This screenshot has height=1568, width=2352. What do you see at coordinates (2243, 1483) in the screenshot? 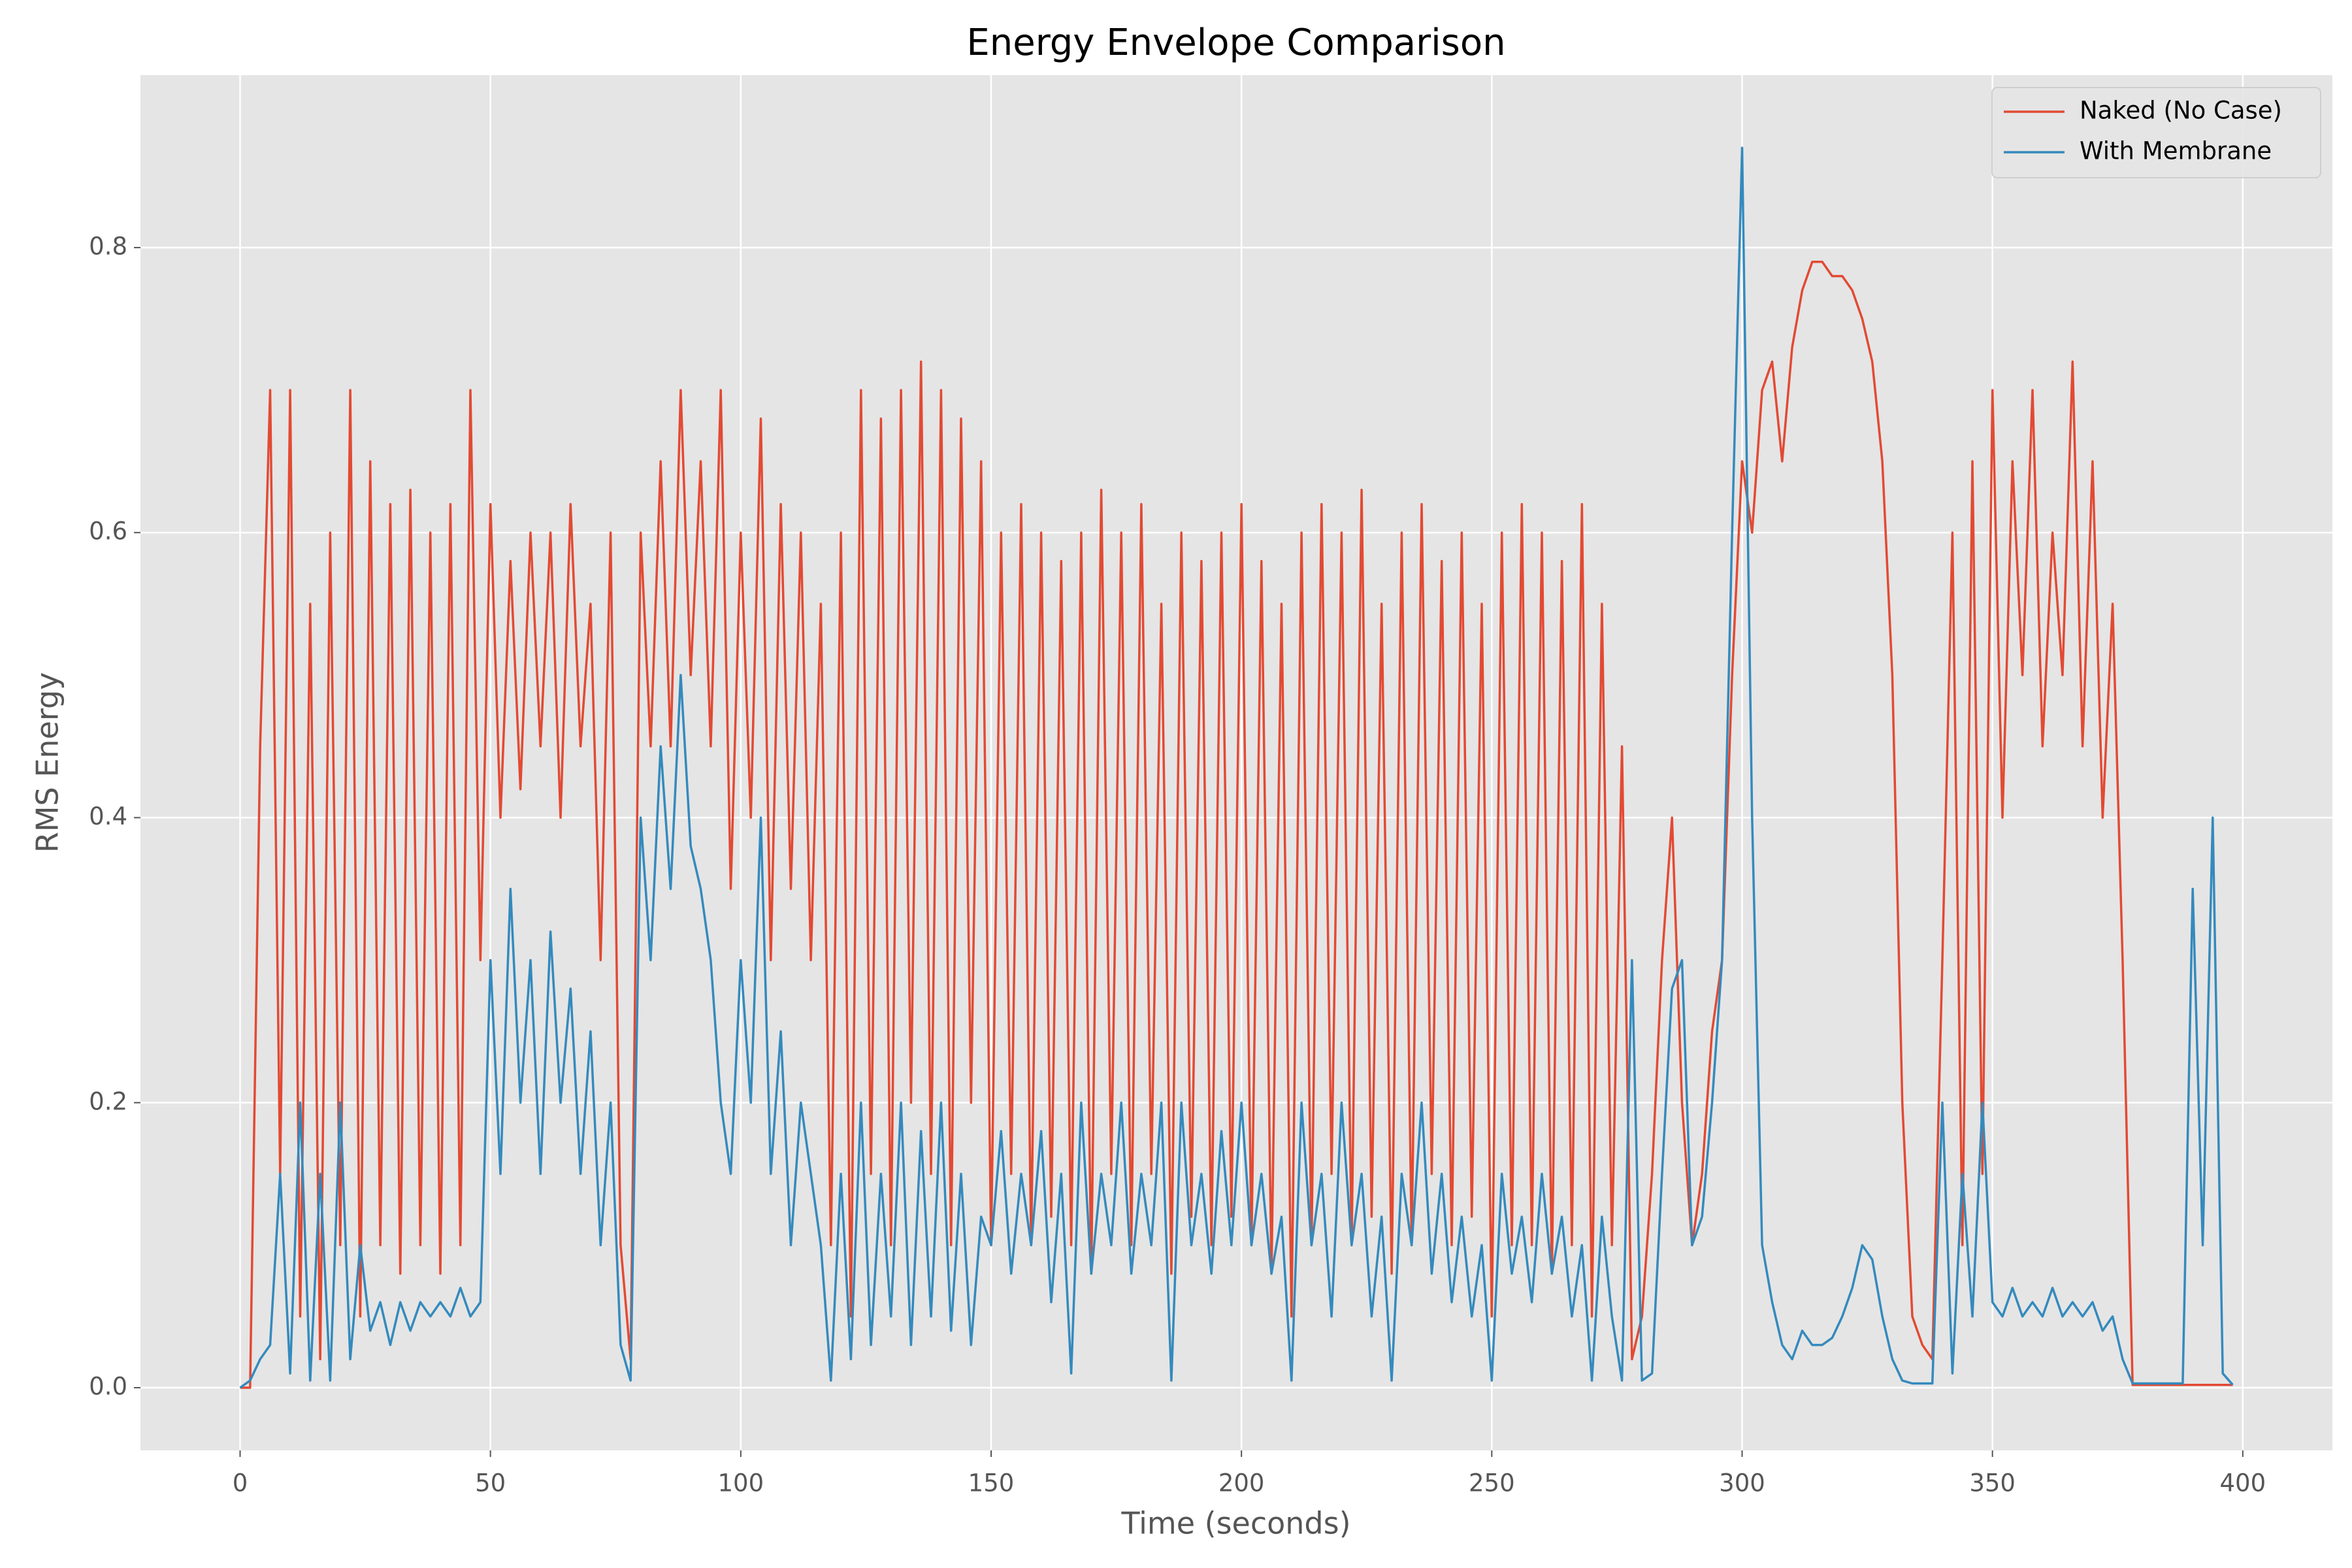
I see `x-tick-label: 400` at bounding box center [2243, 1483].